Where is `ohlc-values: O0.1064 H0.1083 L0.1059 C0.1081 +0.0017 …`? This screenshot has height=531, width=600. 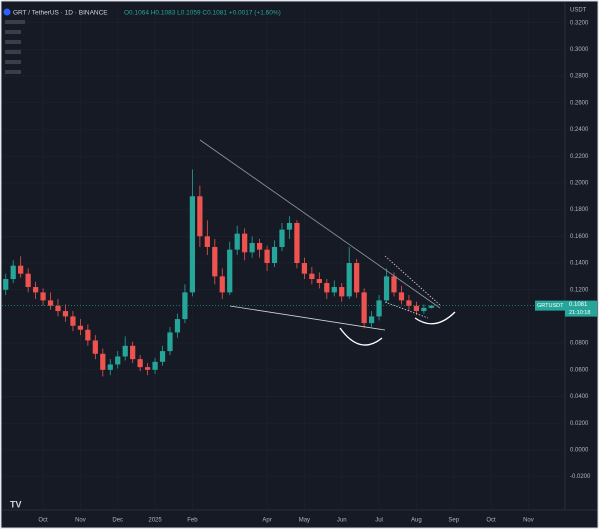 ohlc-values: O0.1064 H0.1083 L0.1059 C0.1081 +0.0017 … is located at coordinates (202, 13).